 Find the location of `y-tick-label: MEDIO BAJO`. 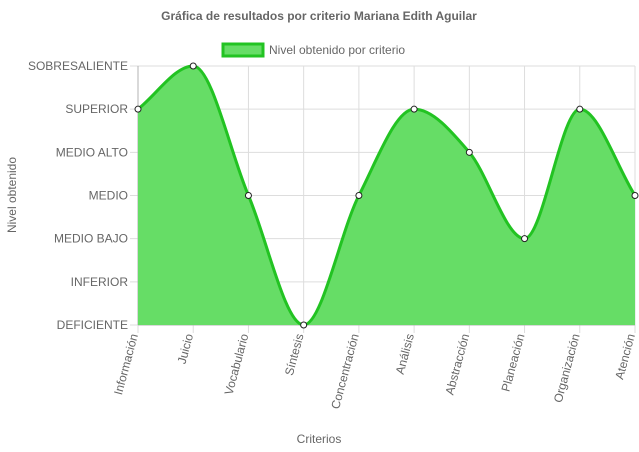

y-tick-label: MEDIO BAJO is located at coordinates (91, 239).